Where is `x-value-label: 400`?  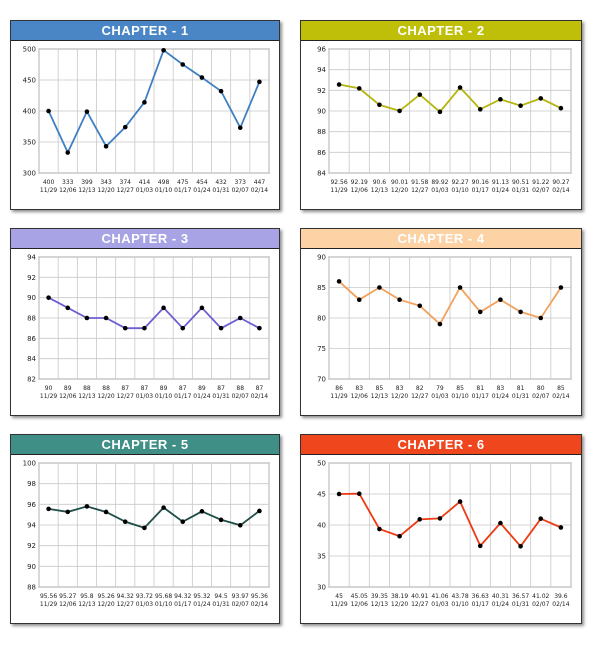 x-value-label: 400 is located at coordinates (49, 182).